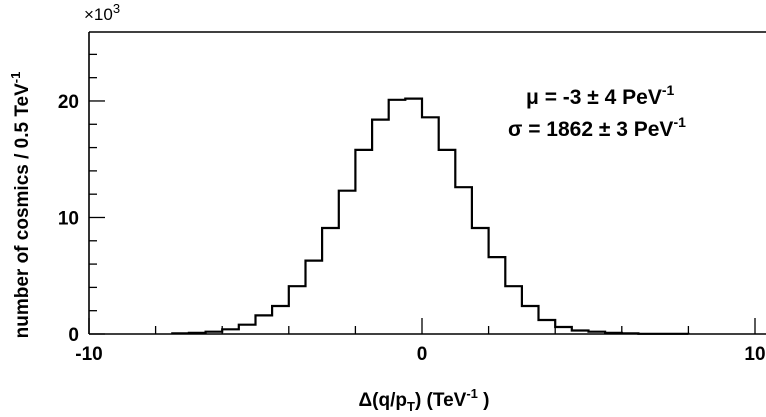 Image resolution: width=766 pixels, height=417 pixels. What do you see at coordinates (102, 12) in the screenshot?
I see `y-multiplier: ×10³` at bounding box center [102, 12].